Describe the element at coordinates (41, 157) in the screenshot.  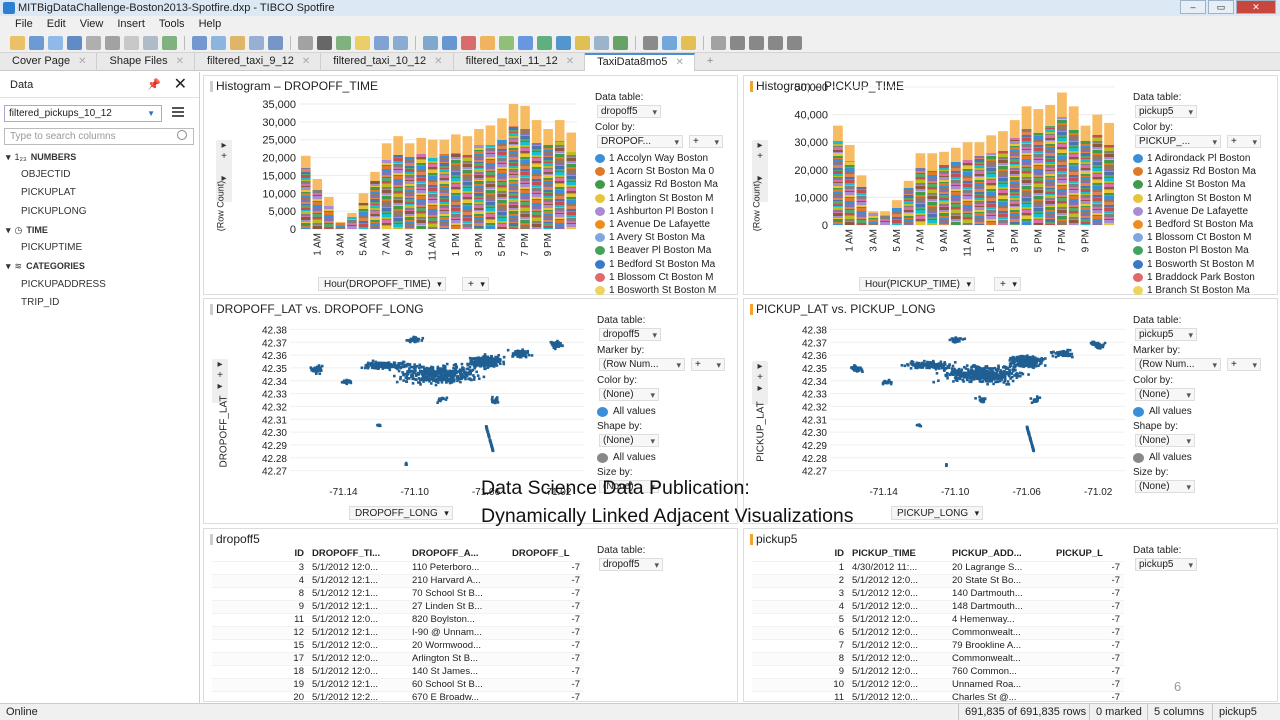
I see `group-numbers: ▾ 1₂₃ NUMBERS` at that location.